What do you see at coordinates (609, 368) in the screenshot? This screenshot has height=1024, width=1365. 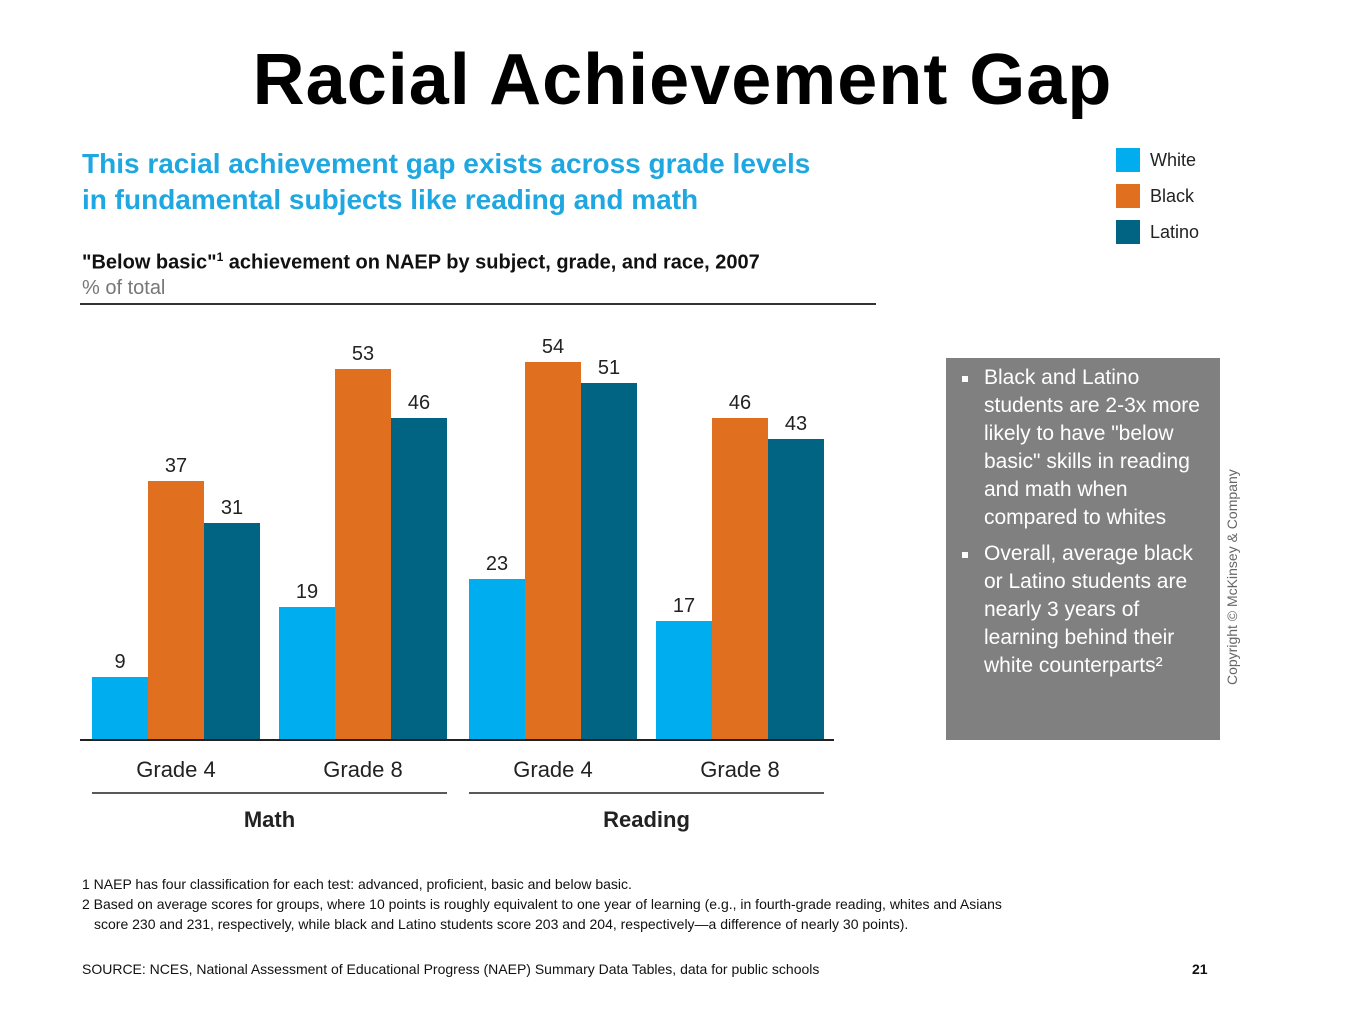 I see `data-label-latino-3: 51` at bounding box center [609, 368].